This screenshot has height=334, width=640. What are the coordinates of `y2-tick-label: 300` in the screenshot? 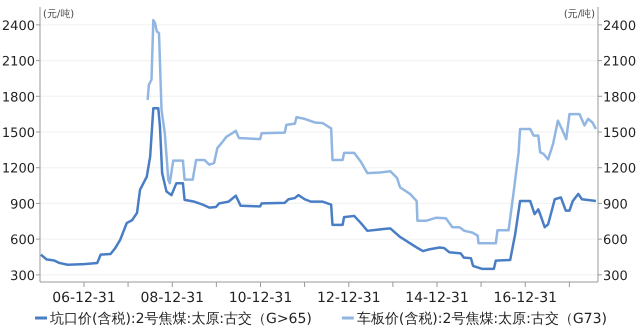 It's located at (615, 276).